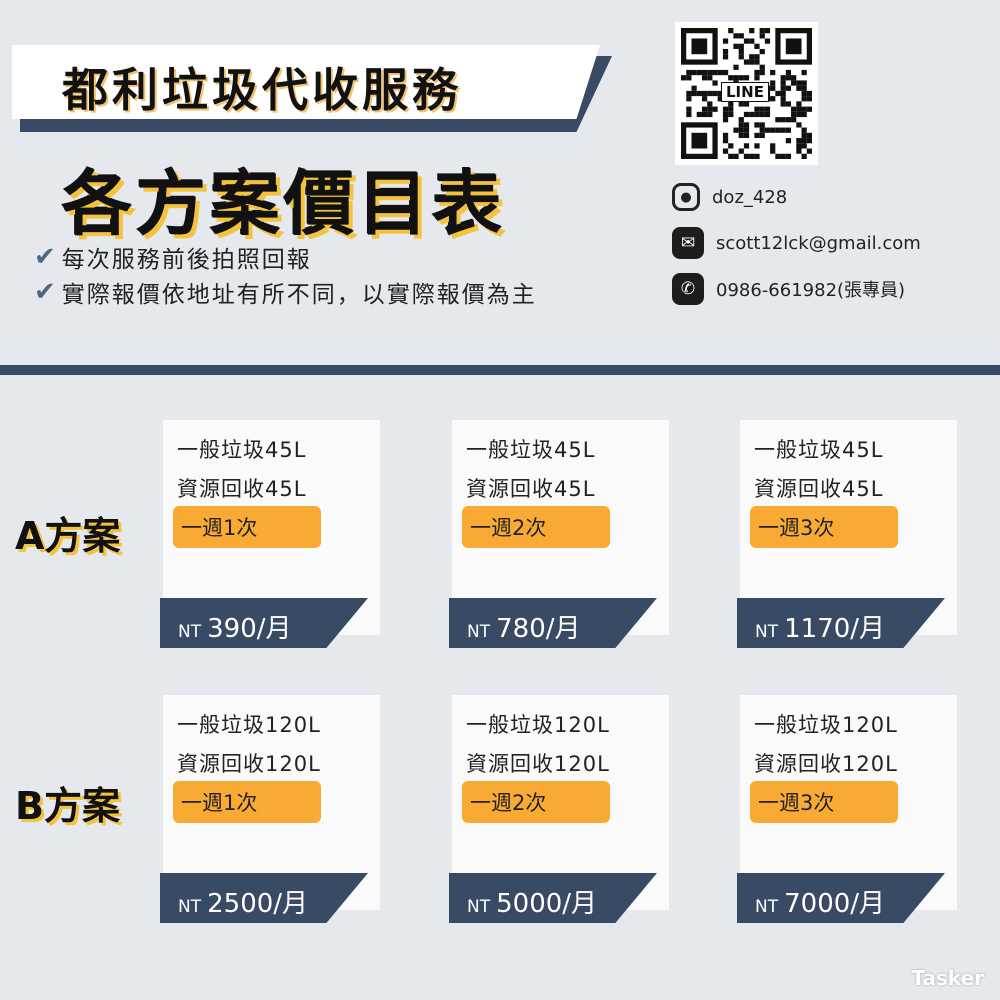 The height and width of the screenshot is (1000, 1000). I want to click on bullet-item: ✔ 每次服務前後拍照回報, so click(173, 257).